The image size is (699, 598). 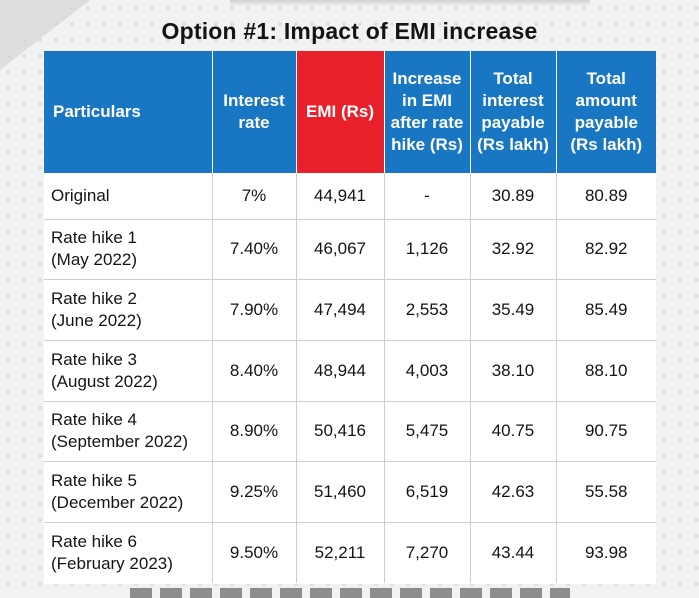 I want to click on cell-increase: 7,270, so click(x=427, y=553).